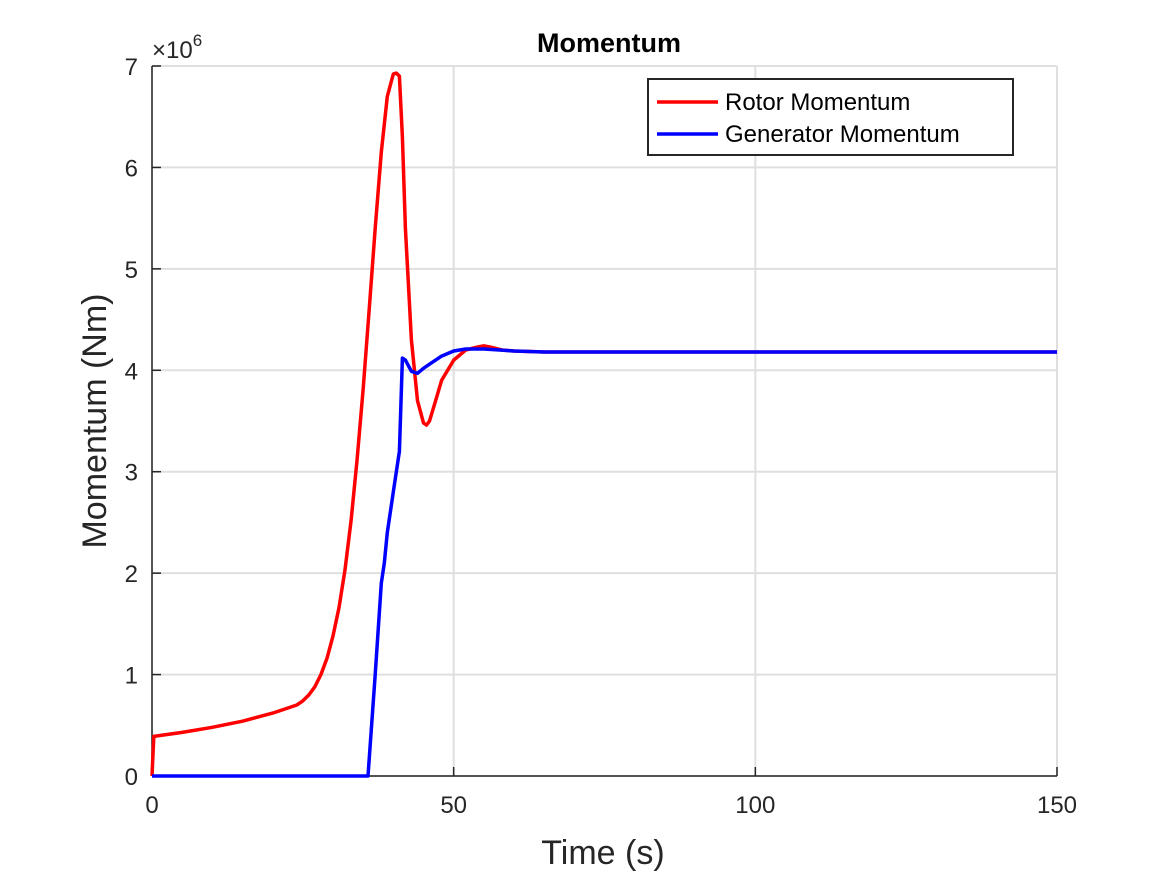 This screenshot has width=1167, height=875. I want to click on legend-label-generator: Generator Momentum, so click(842, 134).